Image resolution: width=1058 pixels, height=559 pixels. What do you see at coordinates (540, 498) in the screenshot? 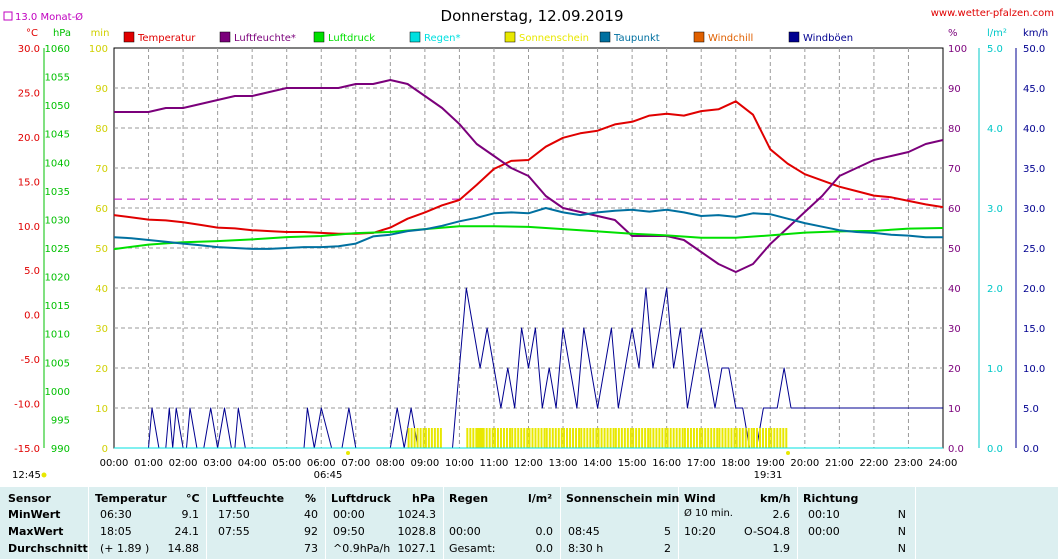
I see `hdr-rain-unit: l/m²` at bounding box center [540, 498].